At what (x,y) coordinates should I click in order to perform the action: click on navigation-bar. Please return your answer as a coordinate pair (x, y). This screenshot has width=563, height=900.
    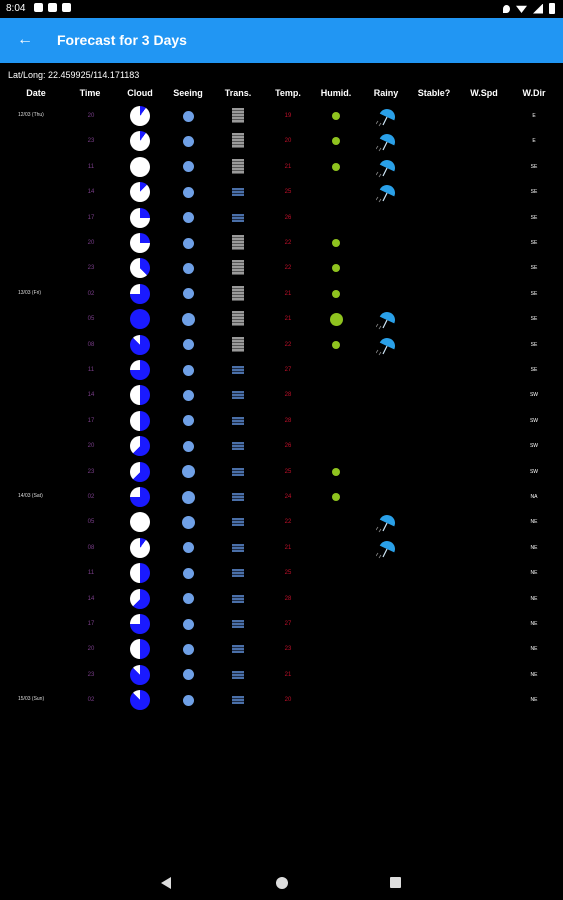
    Looking at the image, I should click on (281, 882).